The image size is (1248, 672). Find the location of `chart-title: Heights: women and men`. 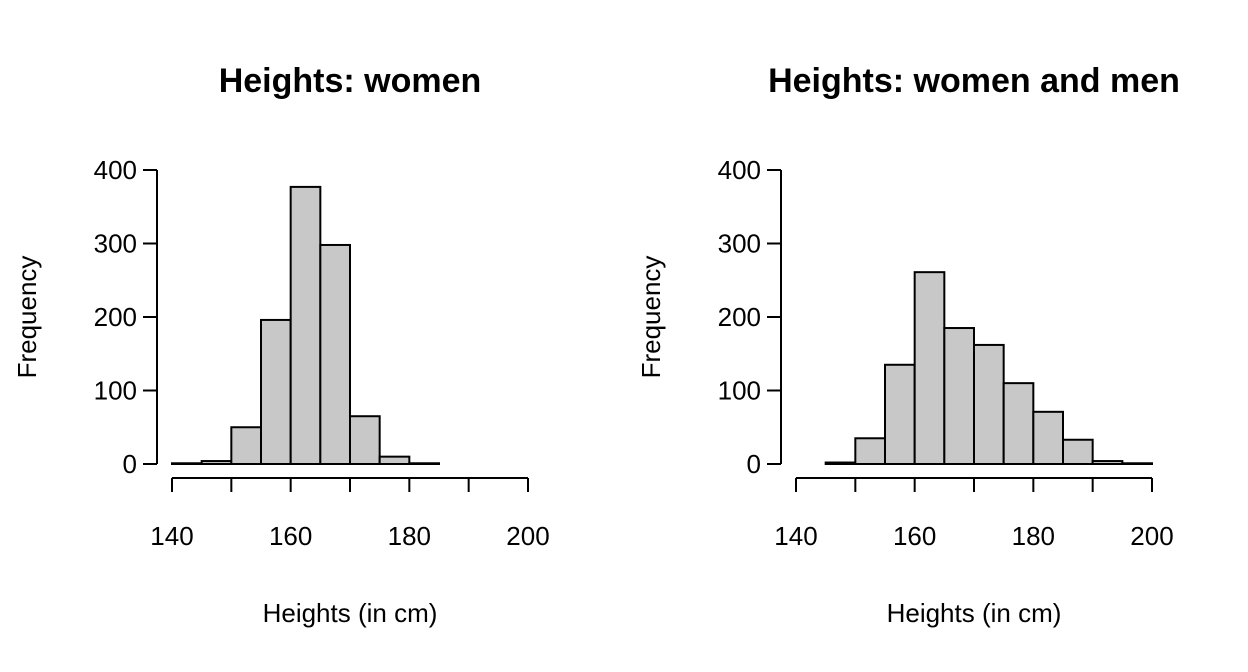

chart-title: Heights: women and men is located at coordinates (974, 81).